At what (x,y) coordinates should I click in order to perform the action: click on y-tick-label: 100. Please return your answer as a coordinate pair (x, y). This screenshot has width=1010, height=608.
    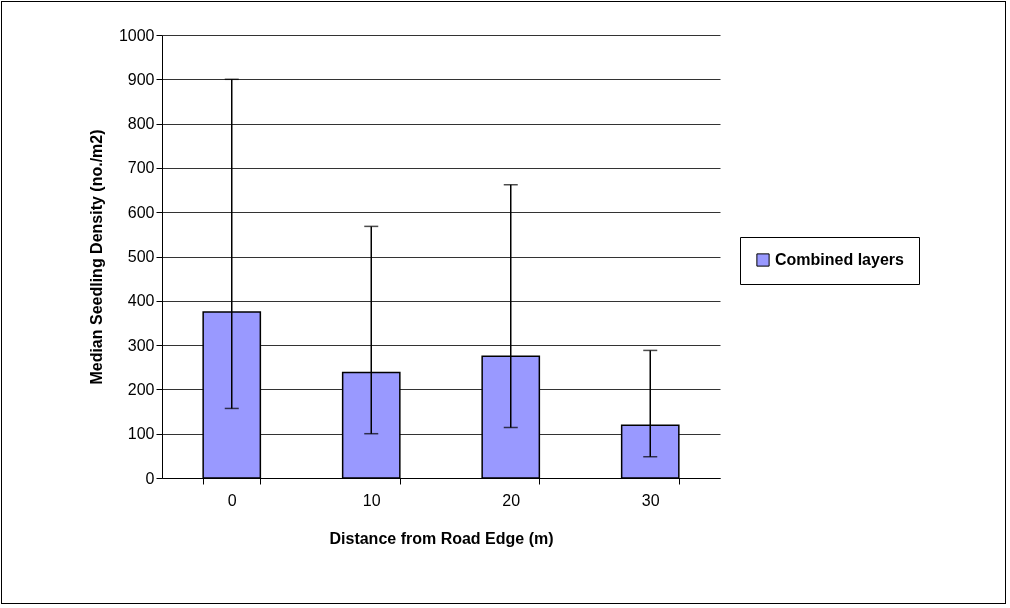
    Looking at the image, I should click on (141, 434).